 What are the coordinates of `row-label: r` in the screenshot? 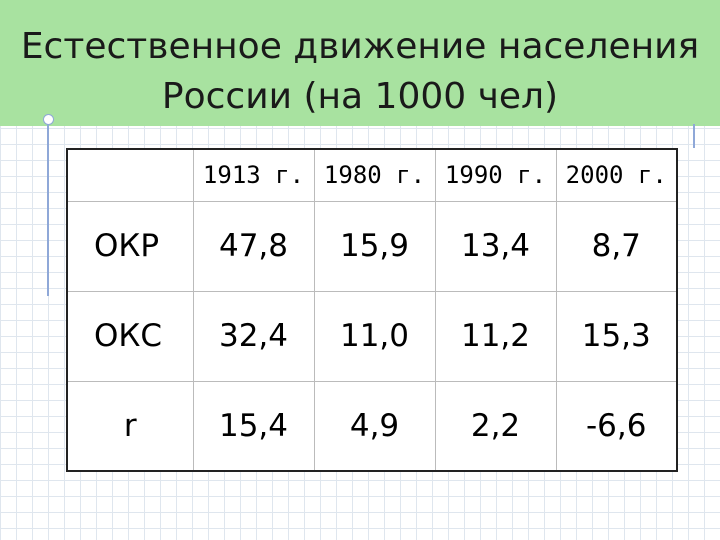 It's located at (130, 426).